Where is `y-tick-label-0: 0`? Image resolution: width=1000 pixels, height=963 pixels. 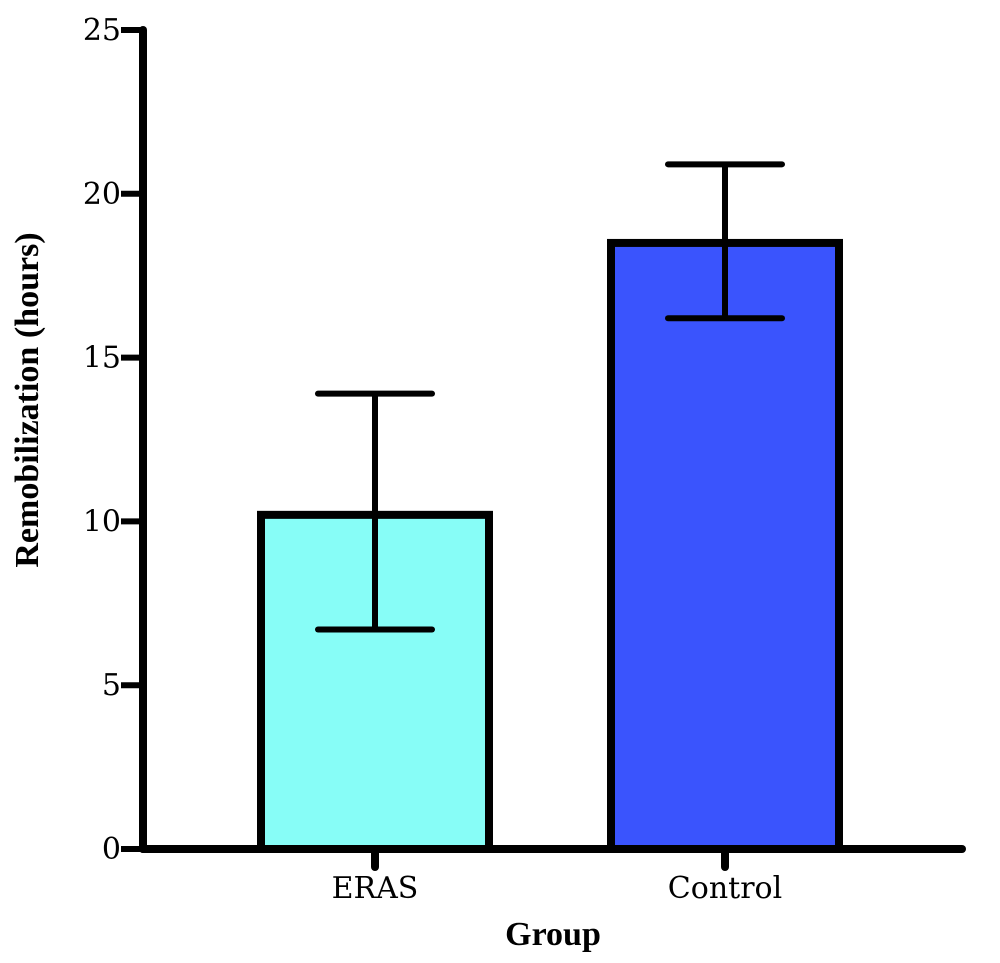 y-tick-label-0: 0 is located at coordinates (111, 849).